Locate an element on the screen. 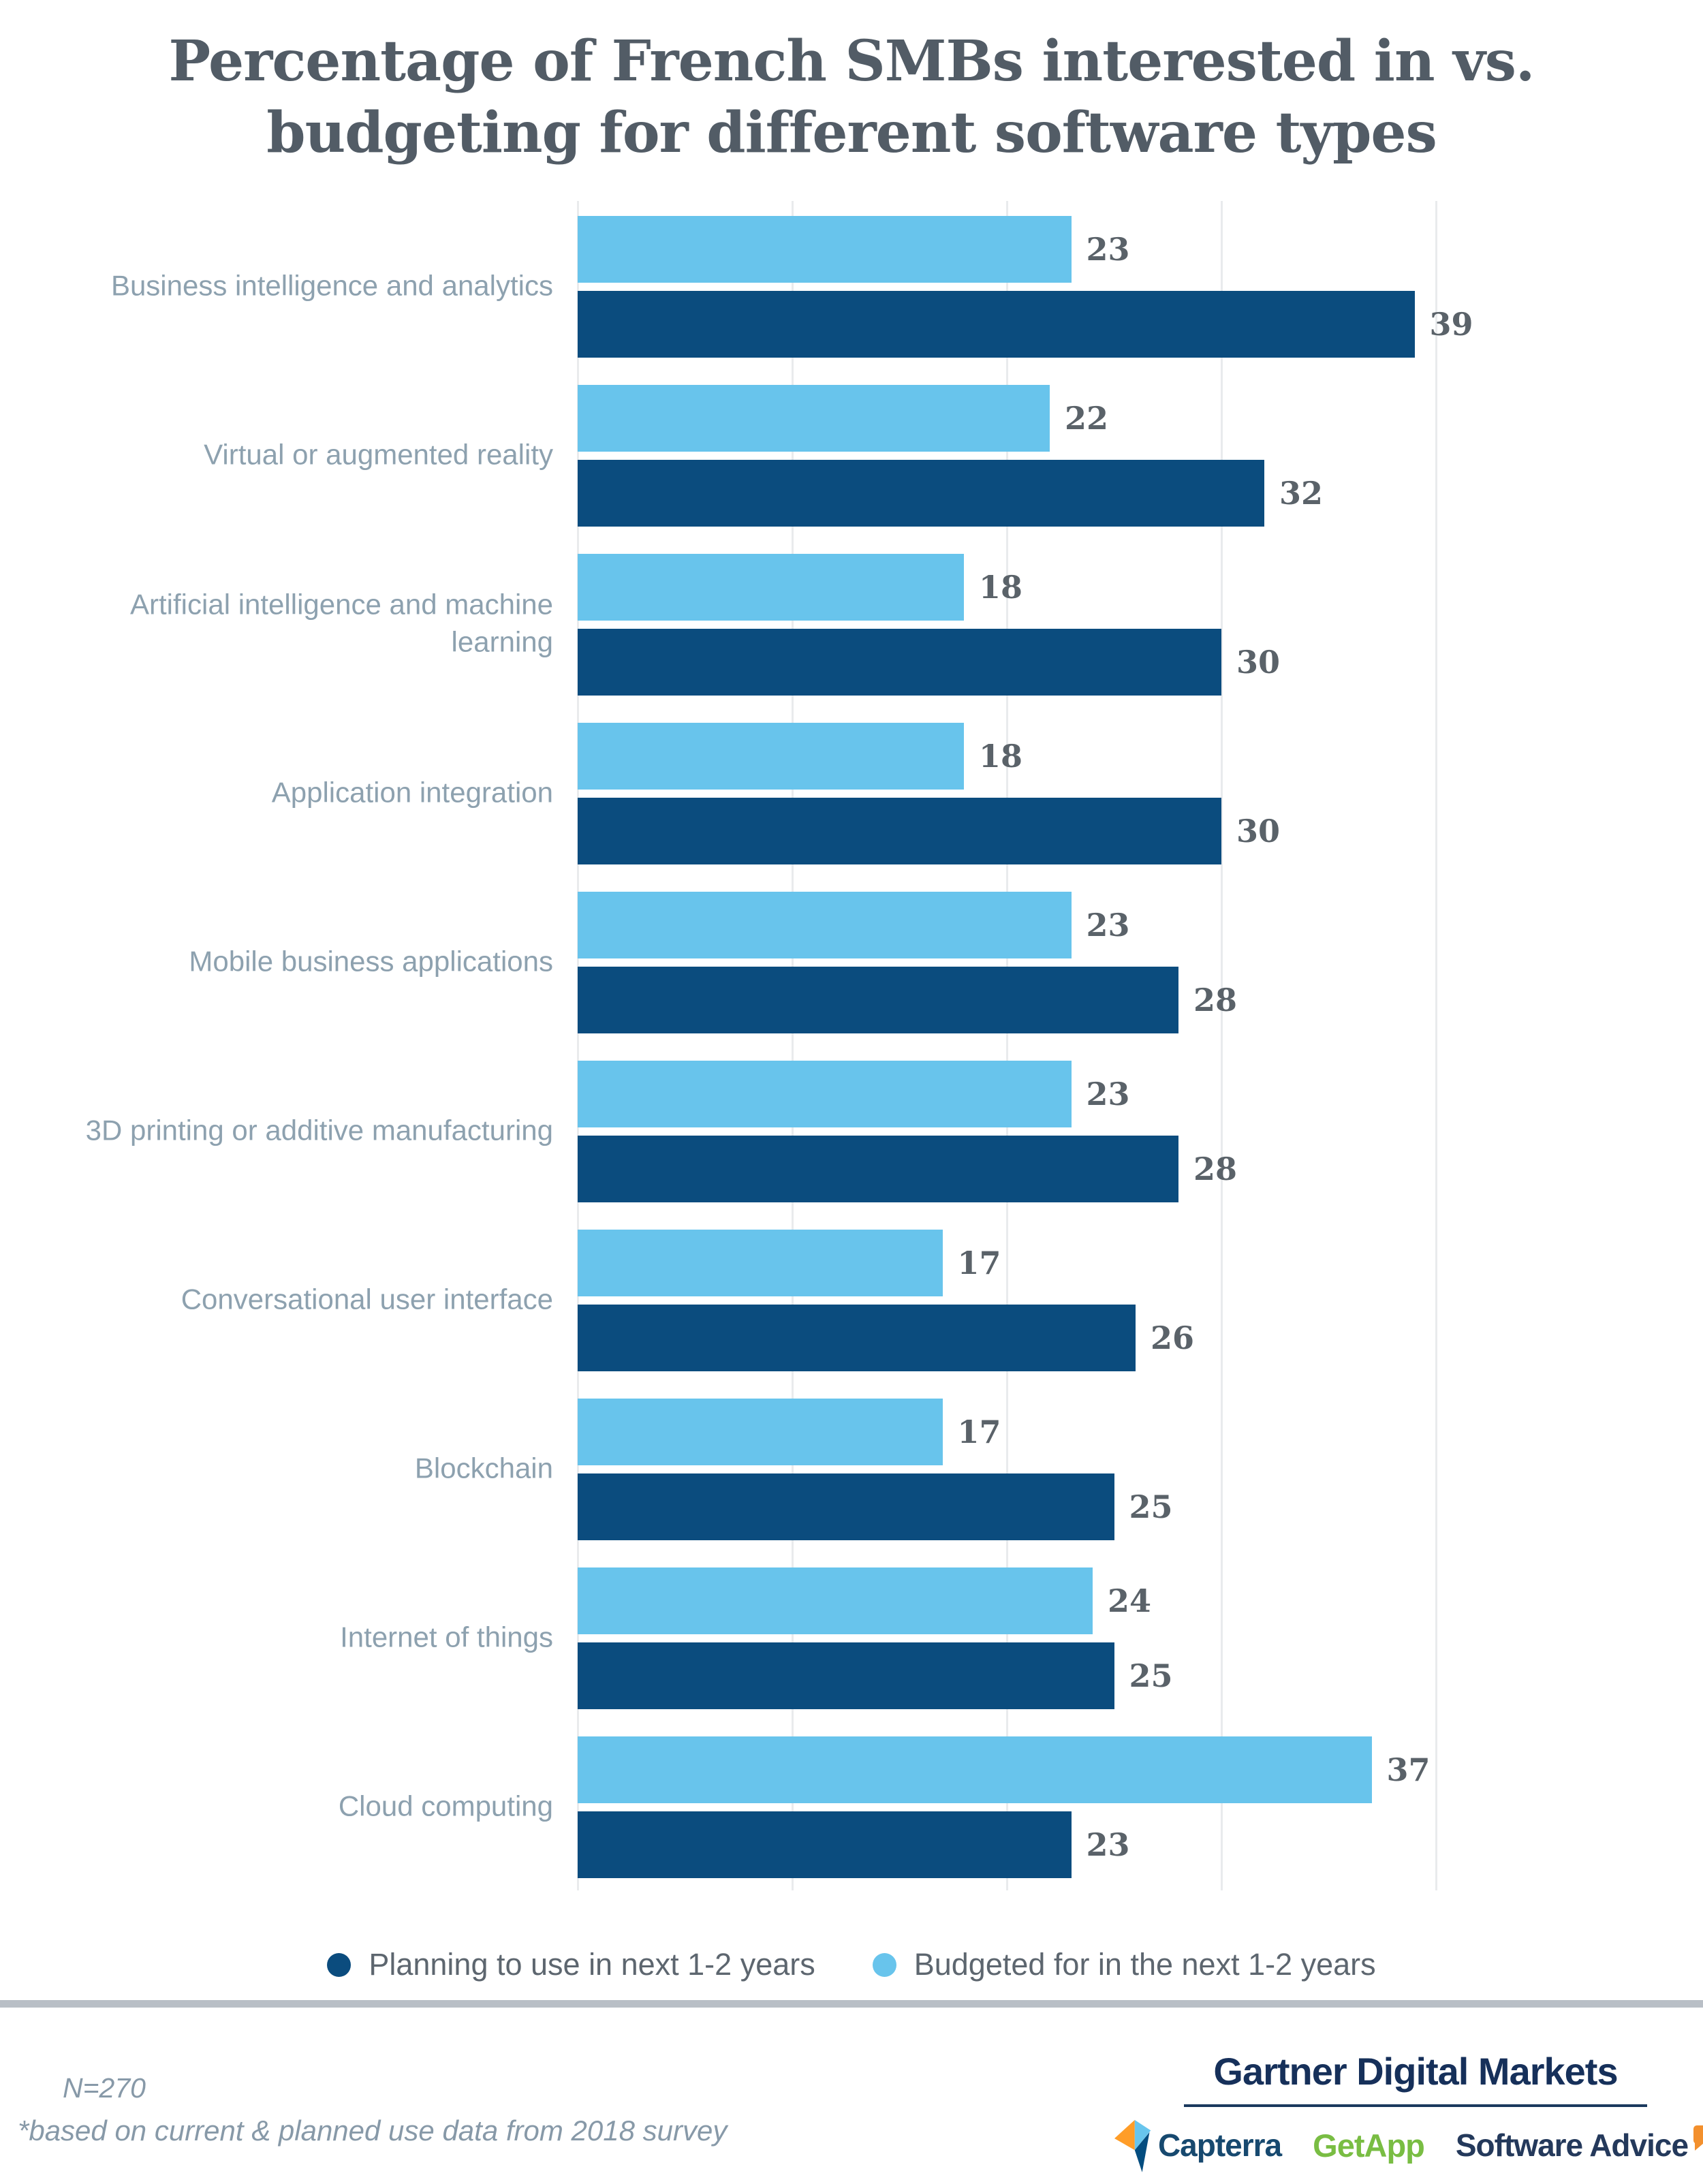  legend-item: Budgeted for in the next 1-2 years is located at coordinates (1124, 1964).